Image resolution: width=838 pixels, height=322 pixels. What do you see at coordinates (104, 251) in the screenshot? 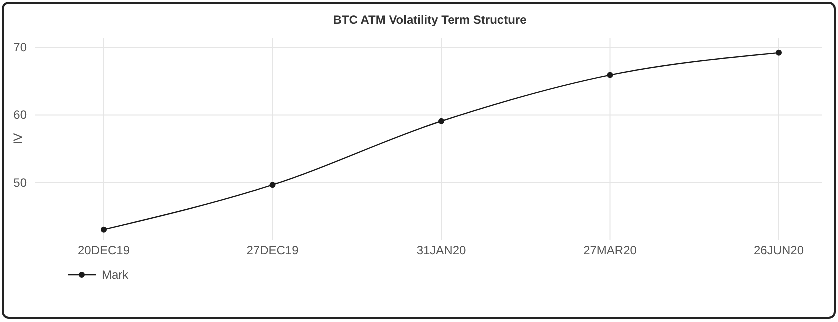
I see `x-tick-label: 20DEC19` at bounding box center [104, 251].